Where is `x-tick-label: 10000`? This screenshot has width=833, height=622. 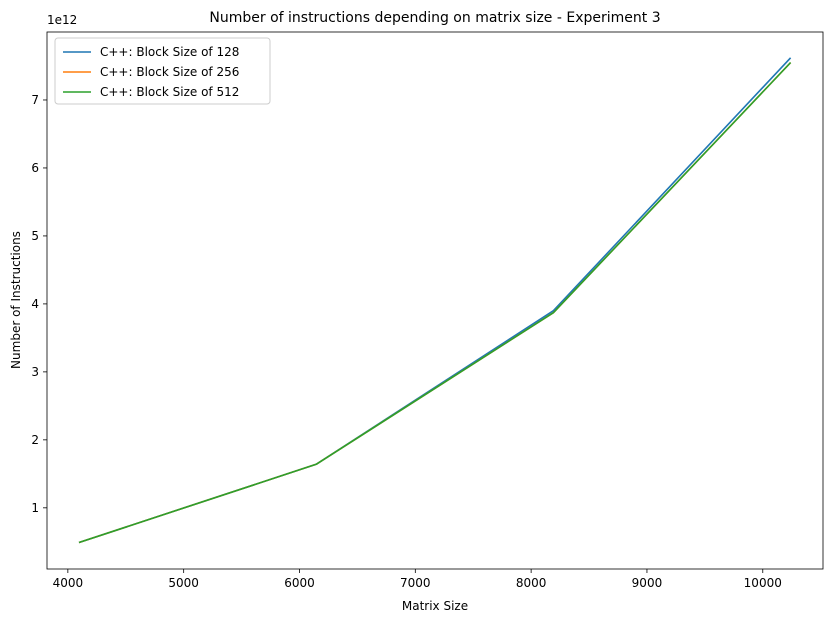 x-tick-label: 10000 is located at coordinates (763, 583).